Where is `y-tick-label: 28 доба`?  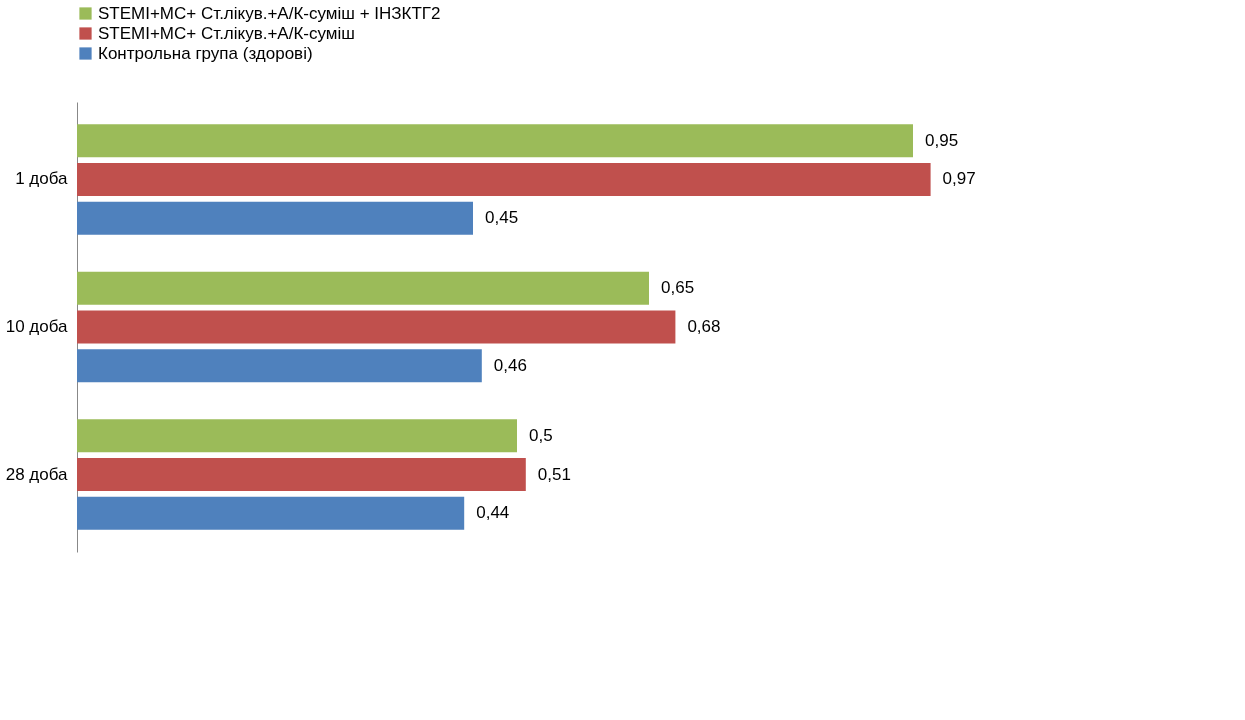 y-tick-label: 28 доба is located at coordinates (37, 474).